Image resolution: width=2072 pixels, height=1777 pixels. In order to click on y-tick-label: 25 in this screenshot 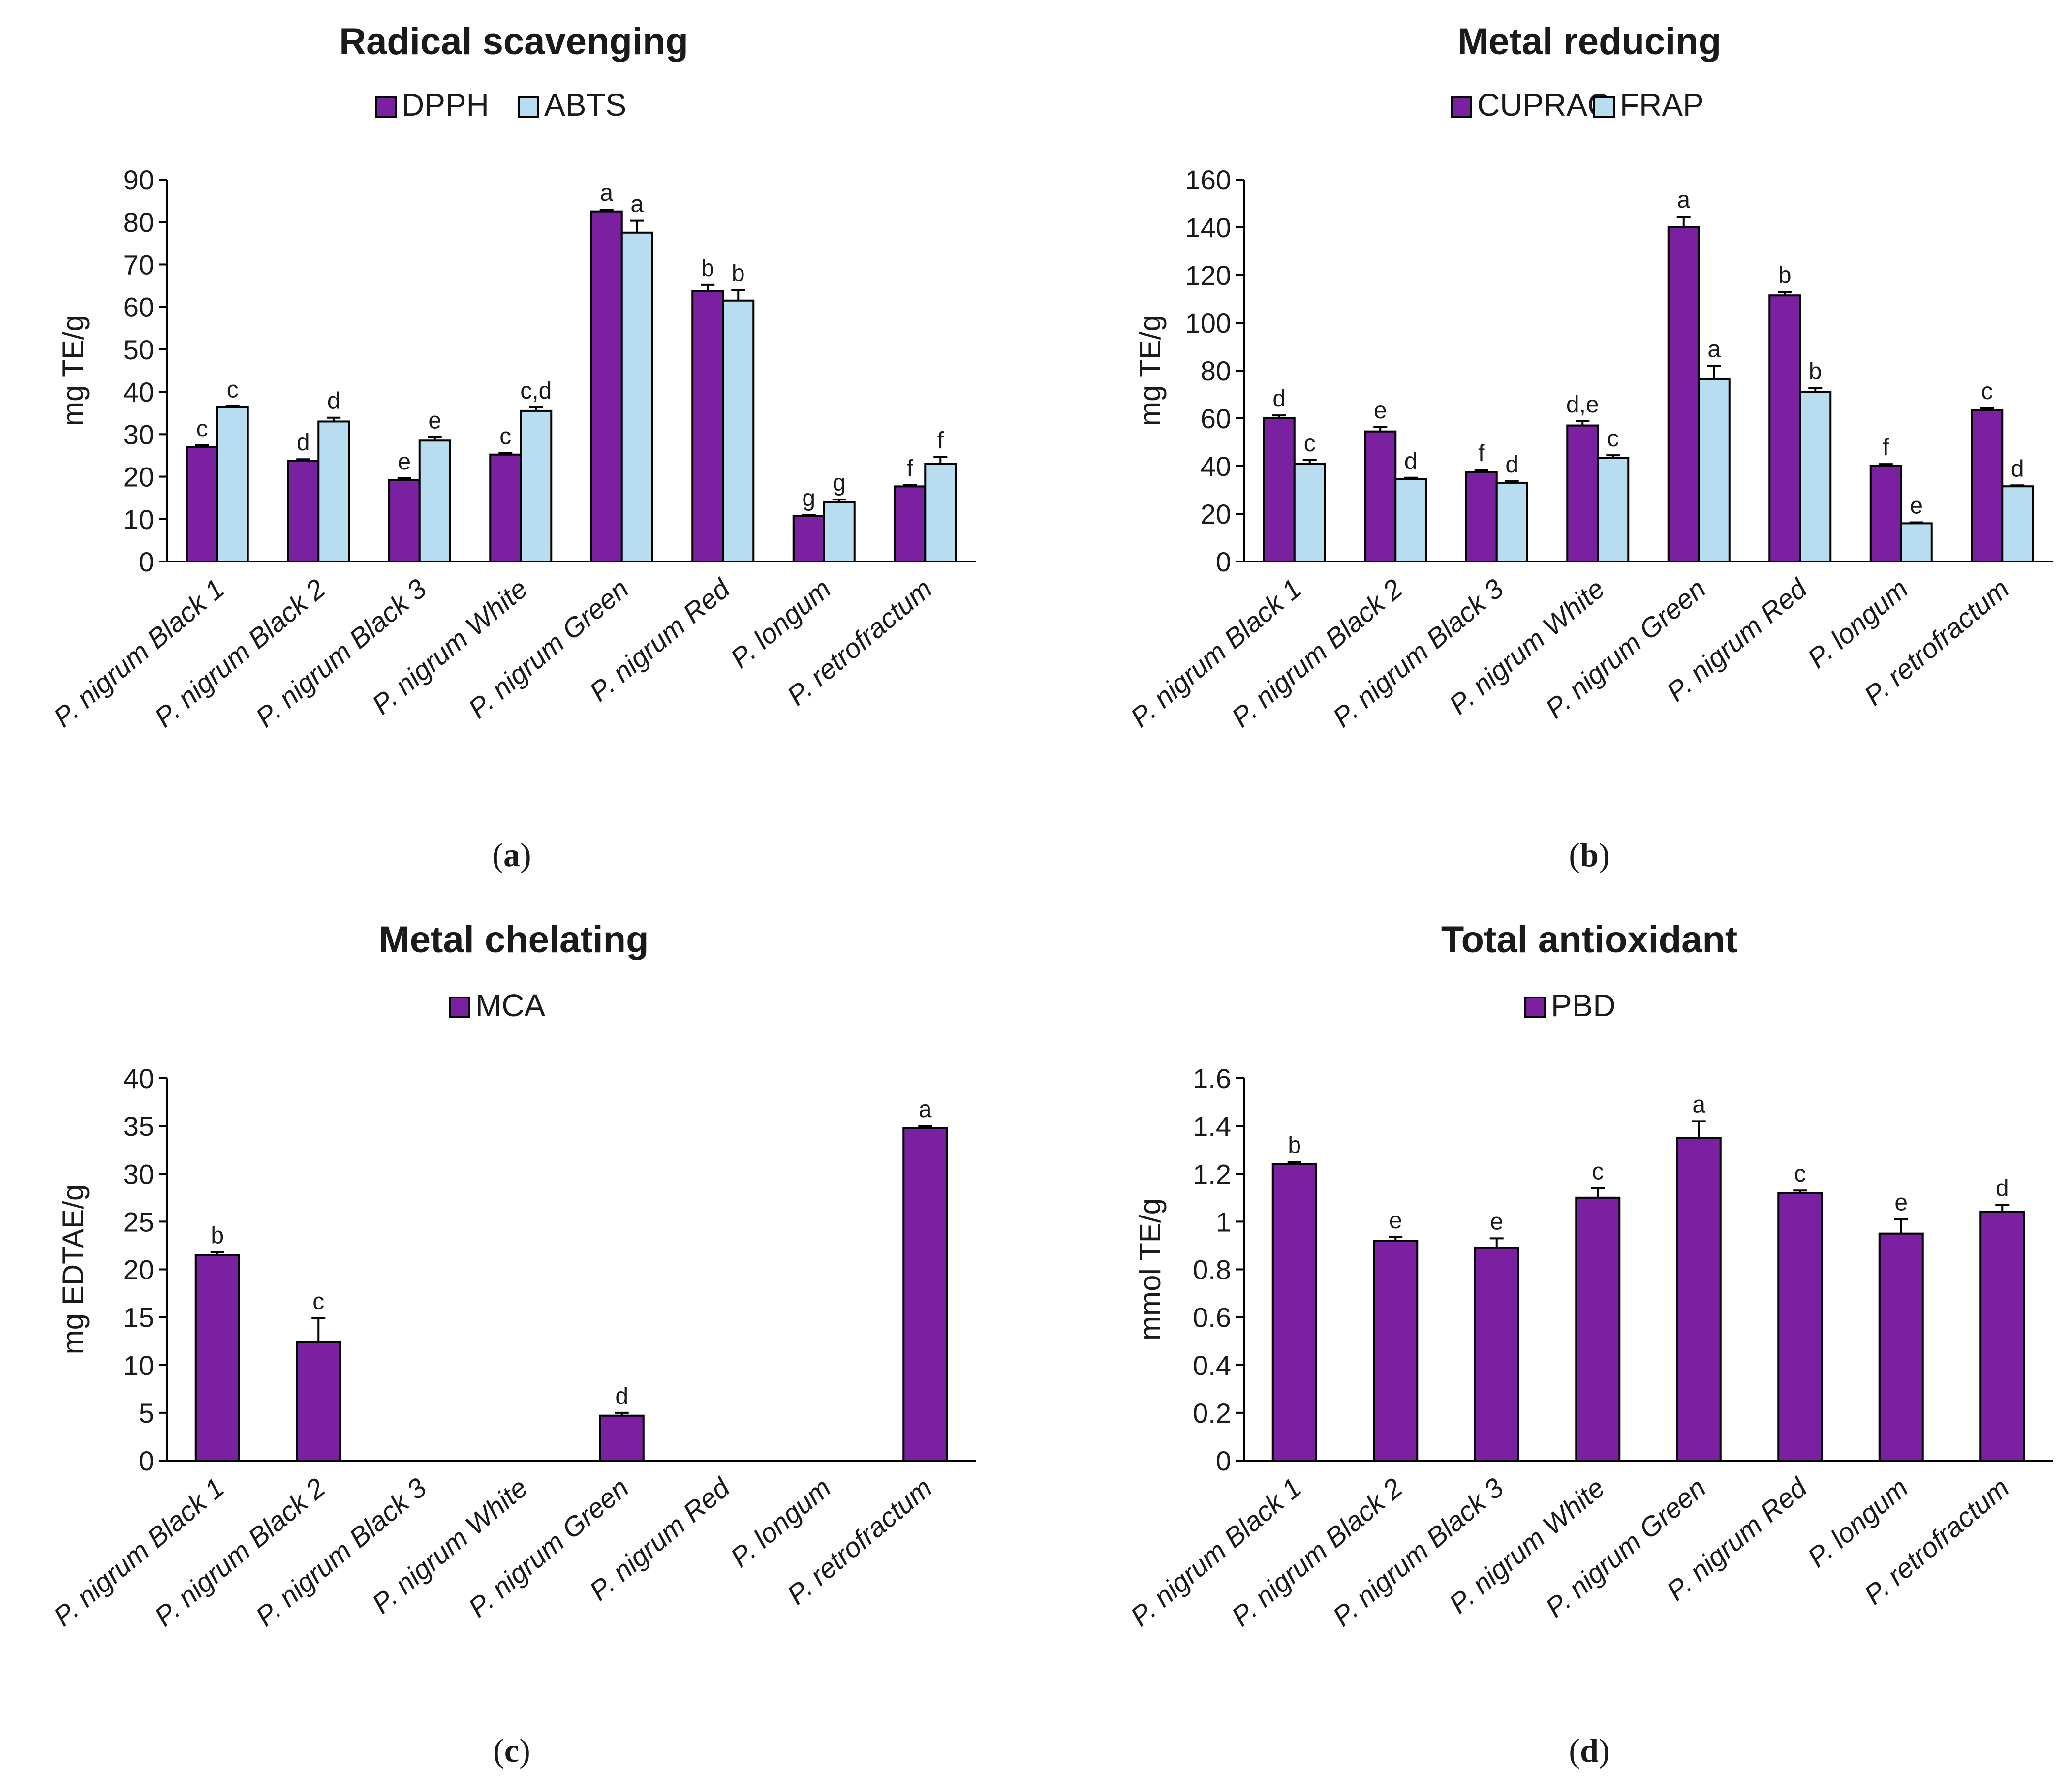, I will do `click(139, 1221)`.